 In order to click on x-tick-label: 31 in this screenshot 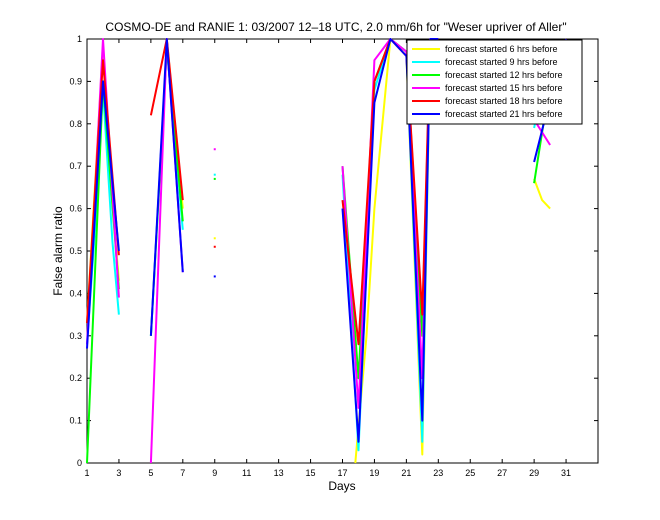, I will do `click(566, 473)`.